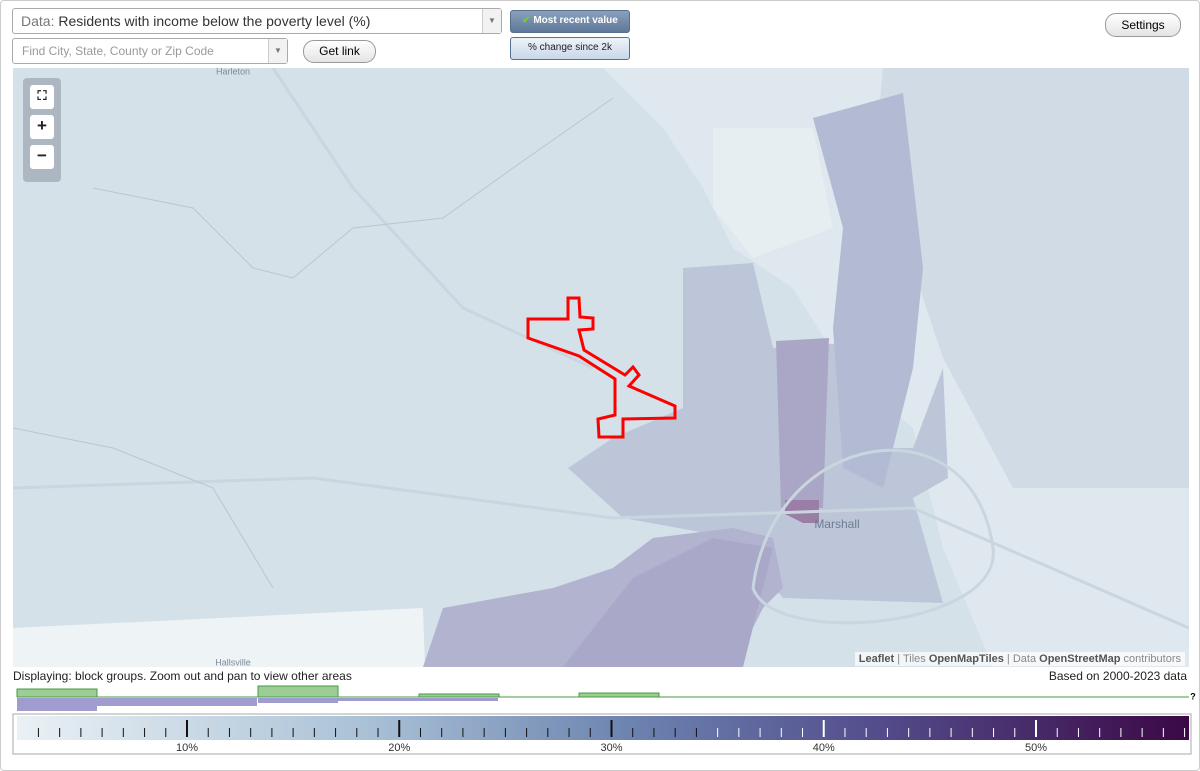 Image resolution: width=1200 pixels, height=771 pixels. I want to click on scale-label: 30%, so click(611, 748).